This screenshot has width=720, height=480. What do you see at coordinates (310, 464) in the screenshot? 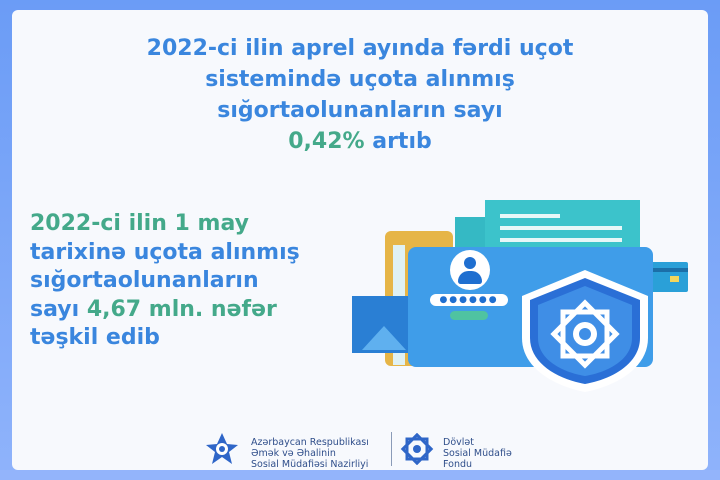
I see `ministry-name-line: Sosial Müdafiəsi Nazirliyi` at bounding box center [310, 464].